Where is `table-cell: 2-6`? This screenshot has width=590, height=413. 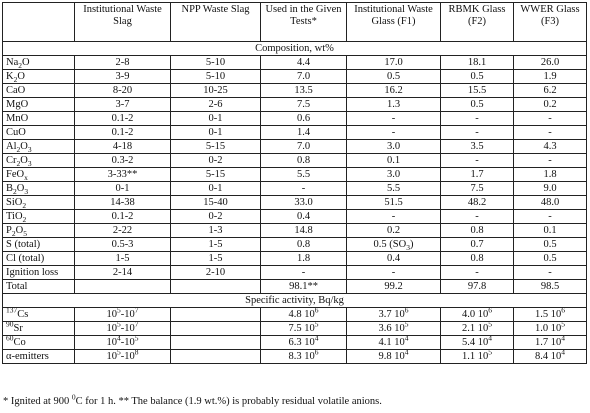 table-cell: 2-6 is located at coordinates (215, 104).